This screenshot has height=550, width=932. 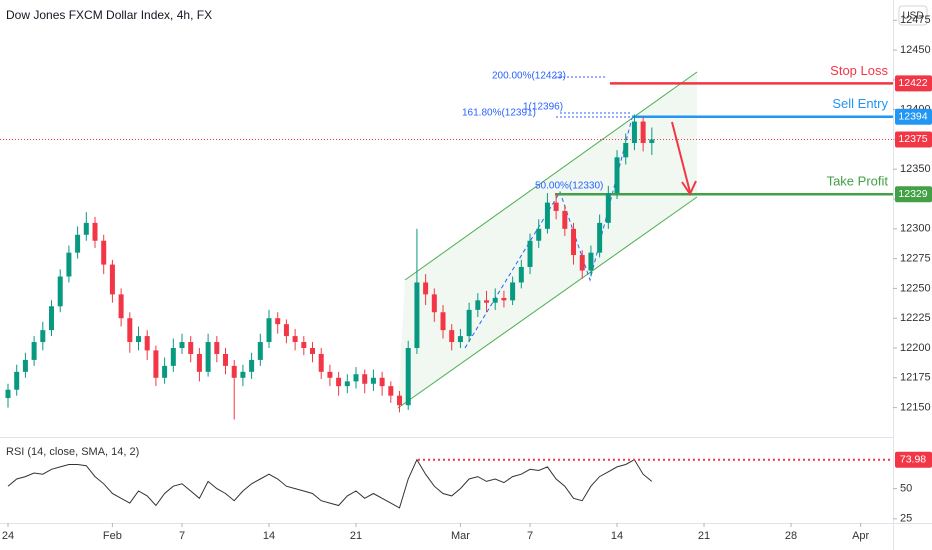 I want to click on x-tick-label: Mar, so click(x=460, y=536).